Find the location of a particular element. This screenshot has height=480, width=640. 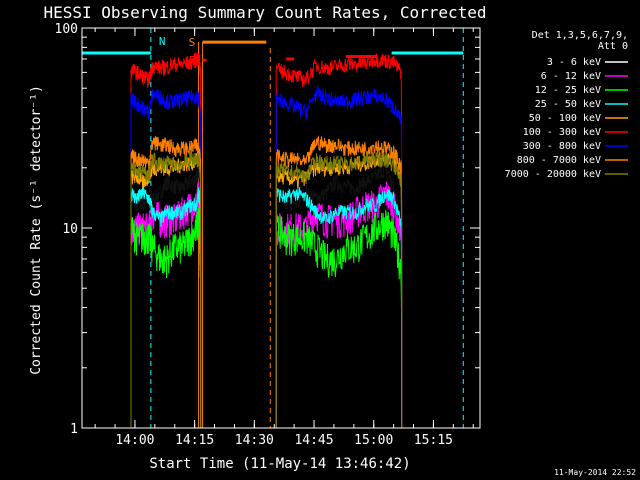

y-axis-label: Corrected Count Rate (s⁻¹ detector⁻¹) is located at coordinates (36, 230).